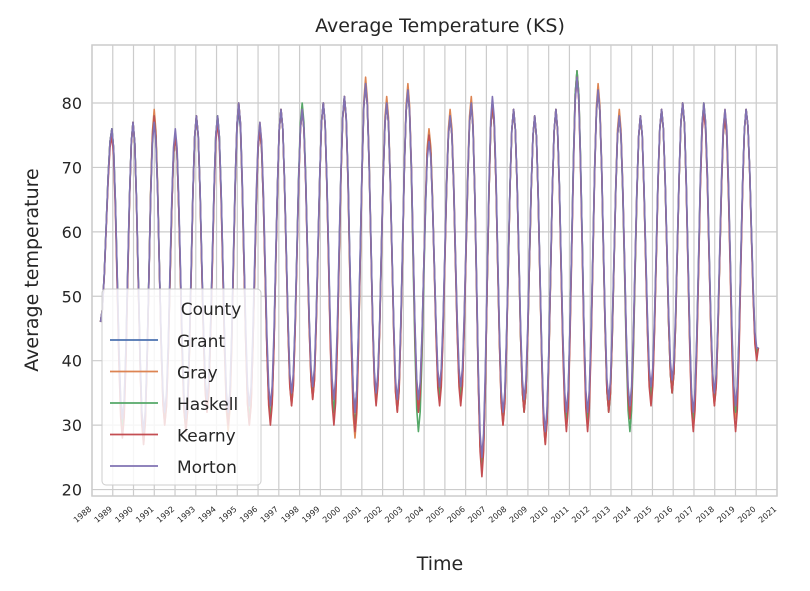  I want to click on x-axis-label: Time, so click(440, 564).